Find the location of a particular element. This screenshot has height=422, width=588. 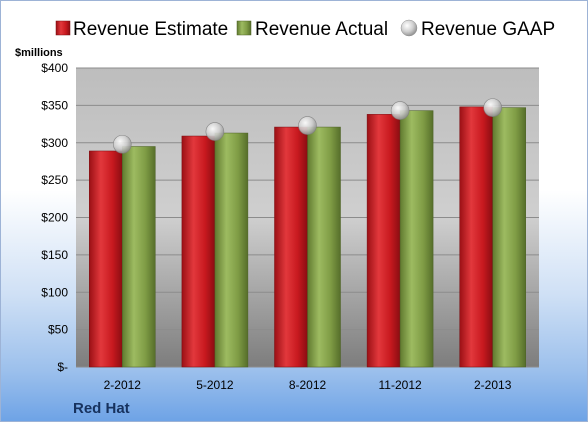

legend-label-estimate: Revenue Estimate is located at coordinates (150, 29).